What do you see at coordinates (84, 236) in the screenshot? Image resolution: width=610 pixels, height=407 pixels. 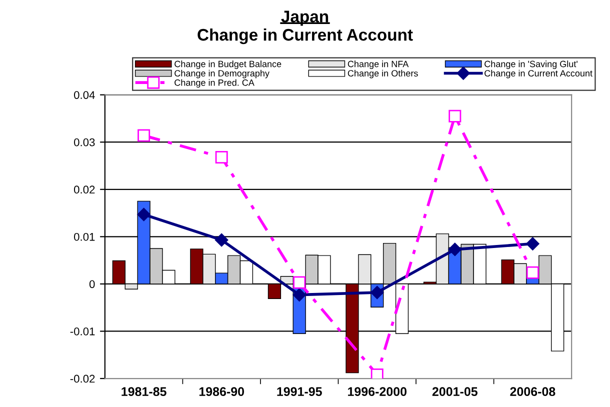 I see `y-tick-label: 0.01` at bounding box center [84, 236].